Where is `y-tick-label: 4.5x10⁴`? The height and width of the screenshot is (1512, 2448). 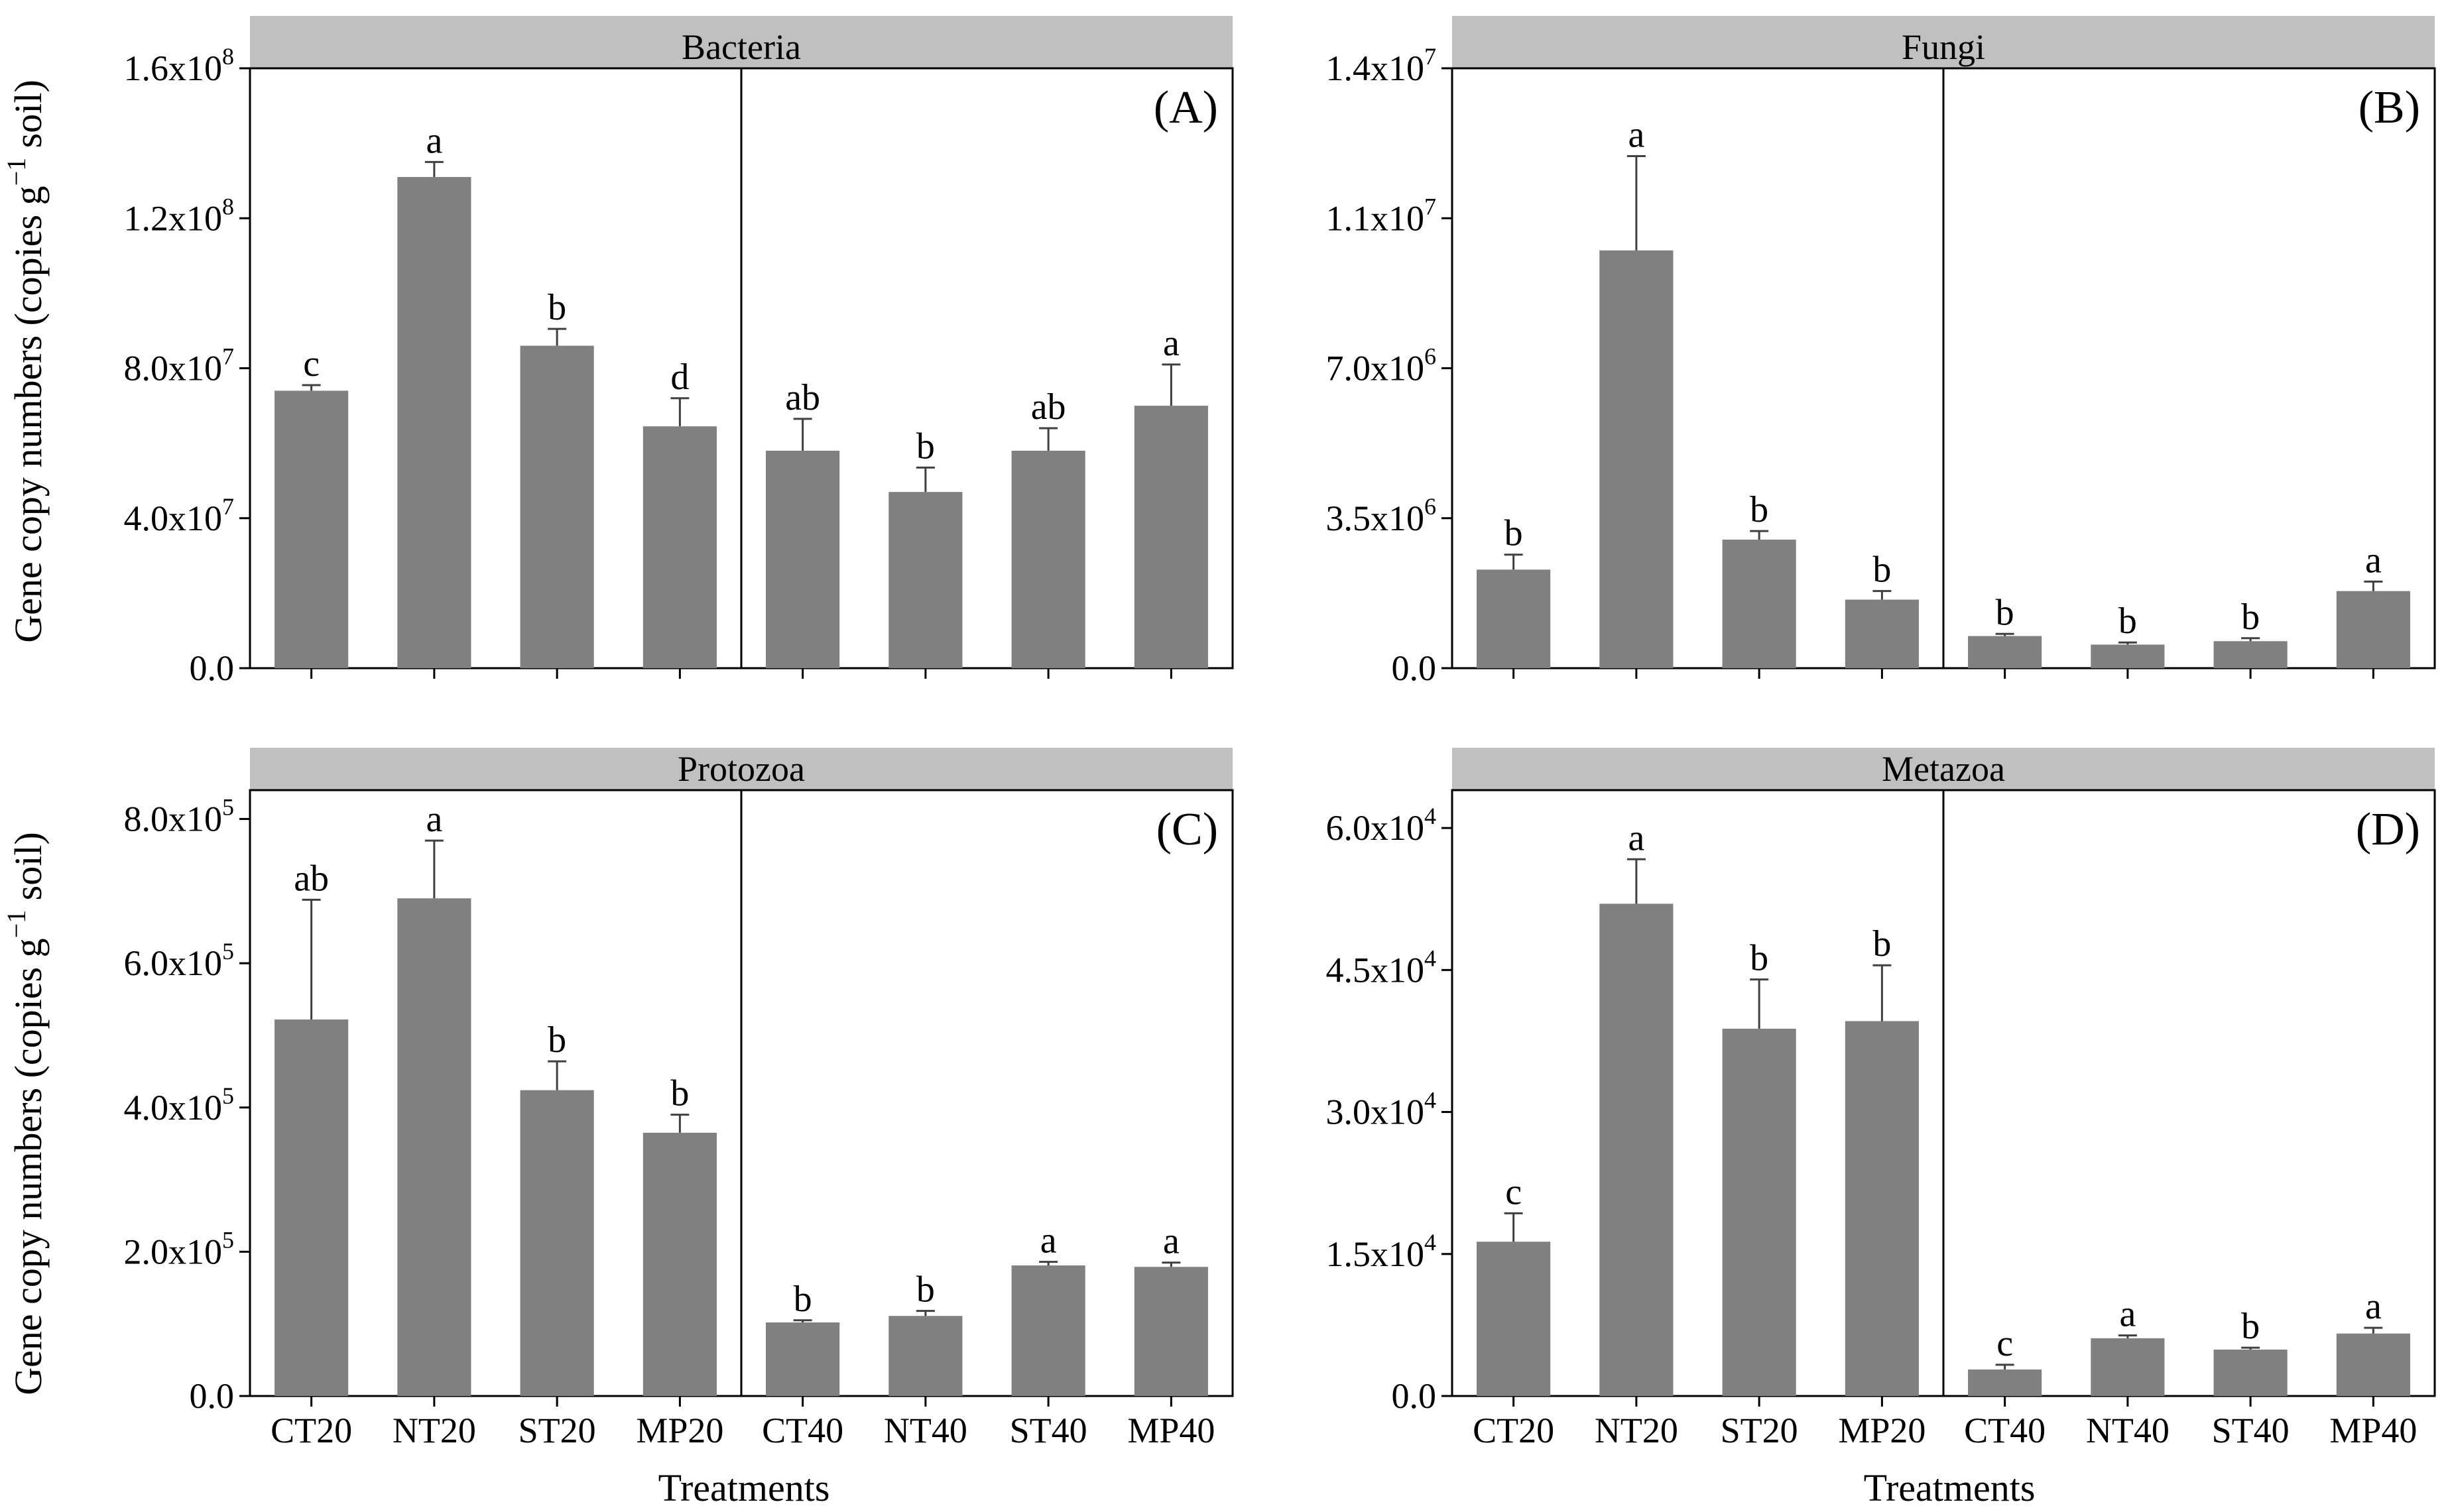
y-tick-label: 4.5x10⁴ is located at coordinates (1381, 967).